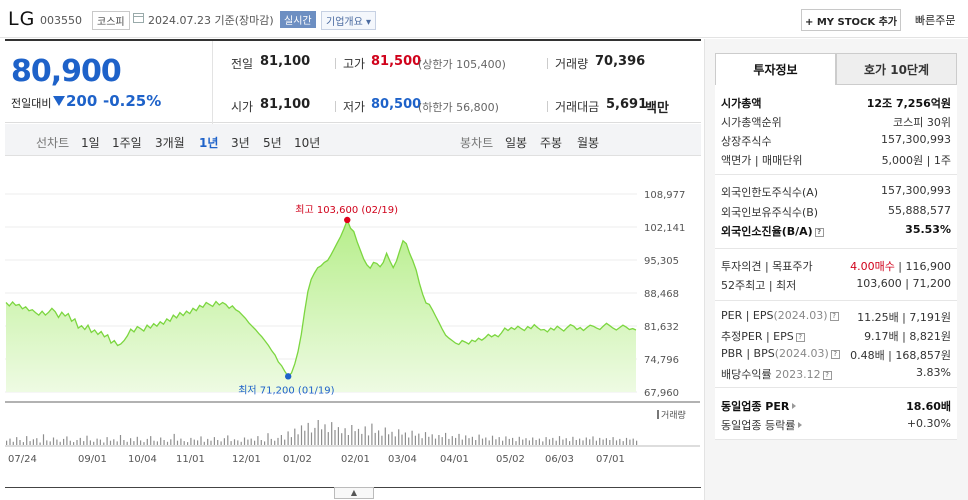 This screenshot has height=500, width=968. I want to click on tab-order-book: 호가 10단계, so click(896, 69).